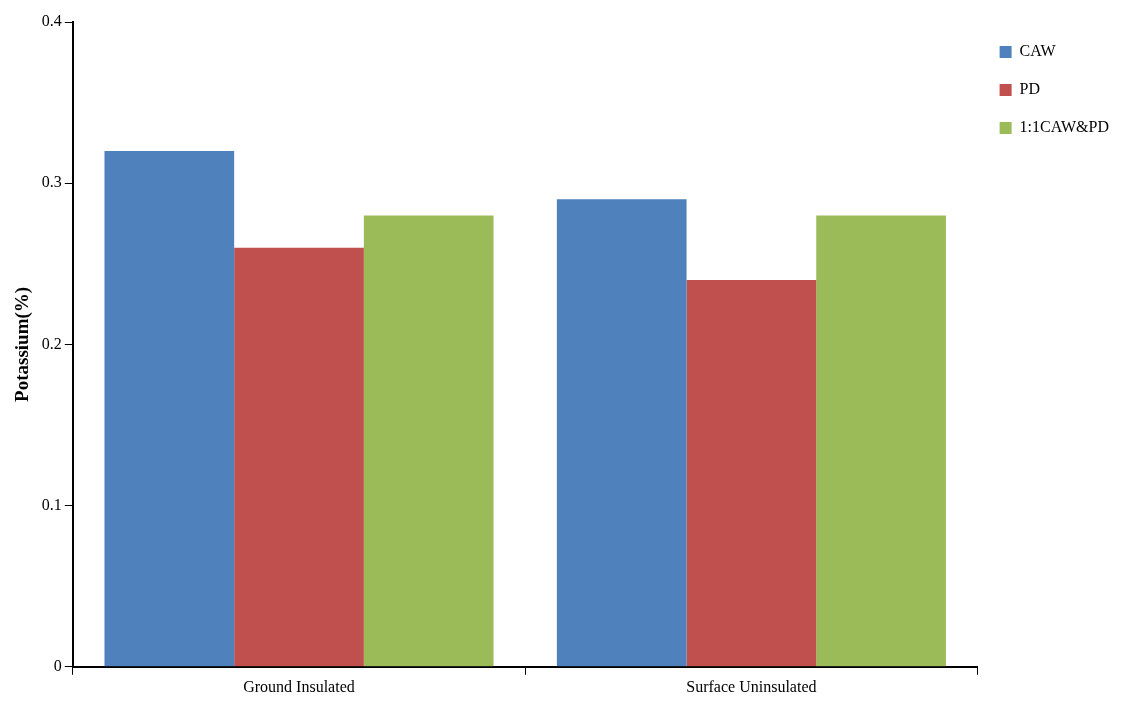 Image resolution: width=1137 pixels, height=708 pixels. I want to click on y-tick-label: 0.4, so click(51, 21).